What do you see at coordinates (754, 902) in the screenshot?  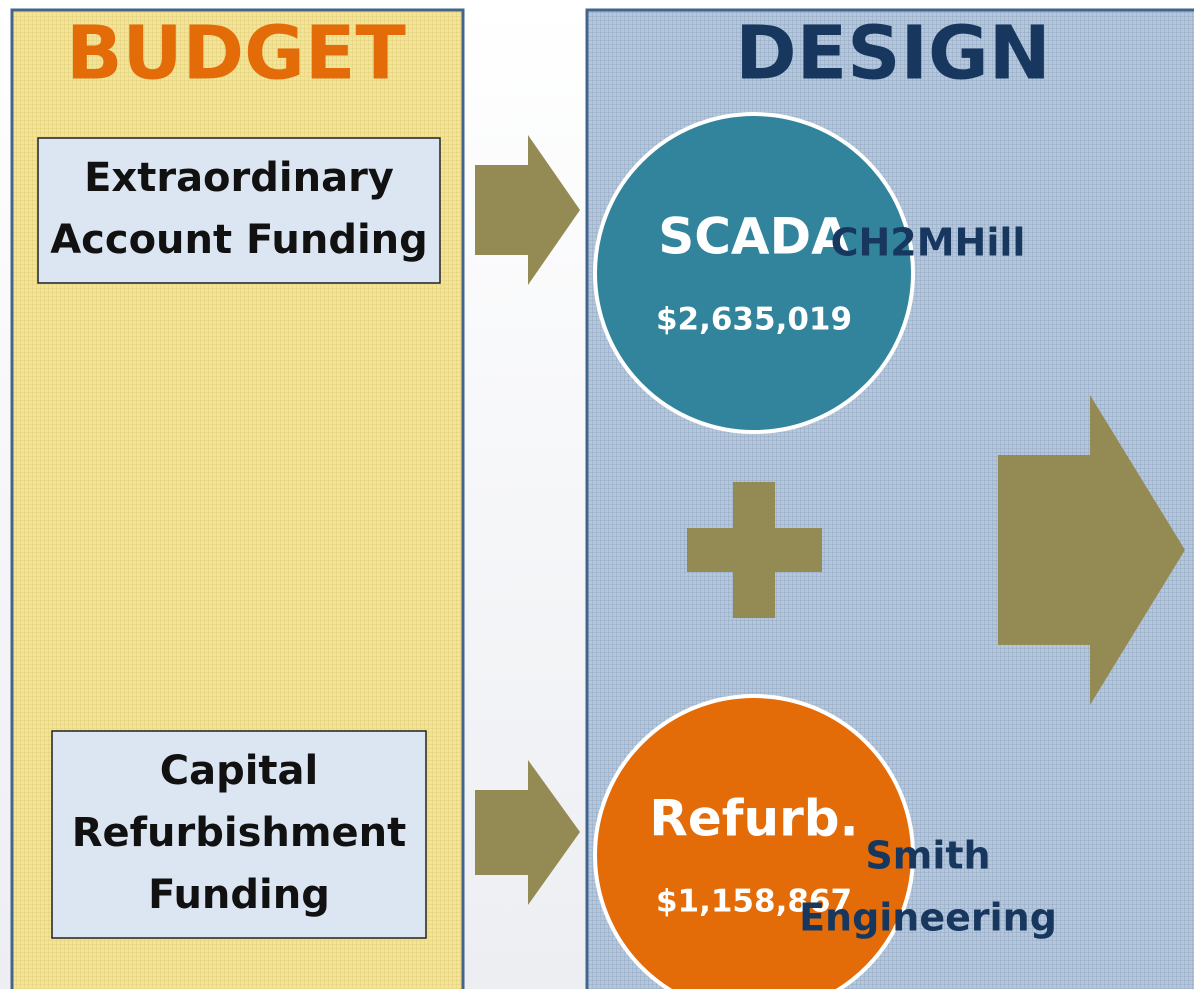 I see `project-amount: $1,158,867` at bounding box center [754, 902].